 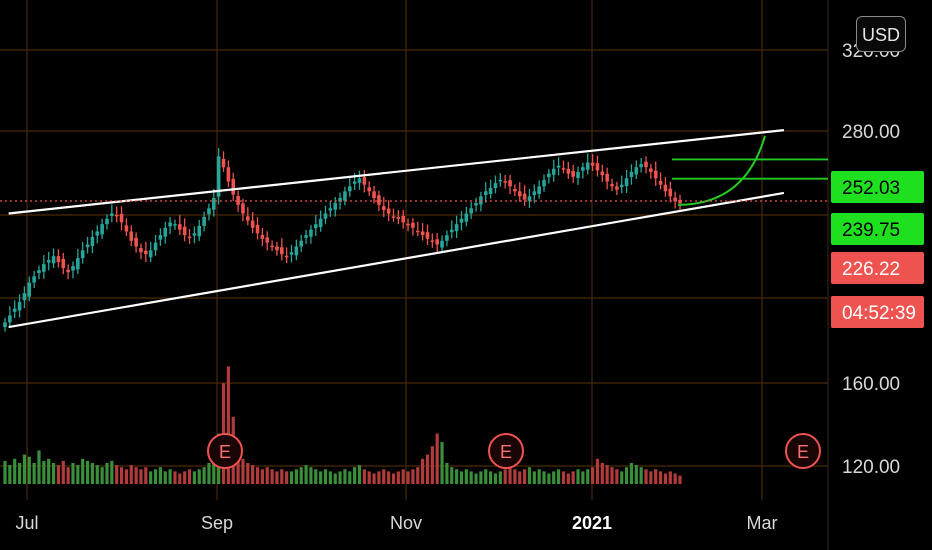 I want to click on date-tick-label: Sep, so click(x=217, y=523).